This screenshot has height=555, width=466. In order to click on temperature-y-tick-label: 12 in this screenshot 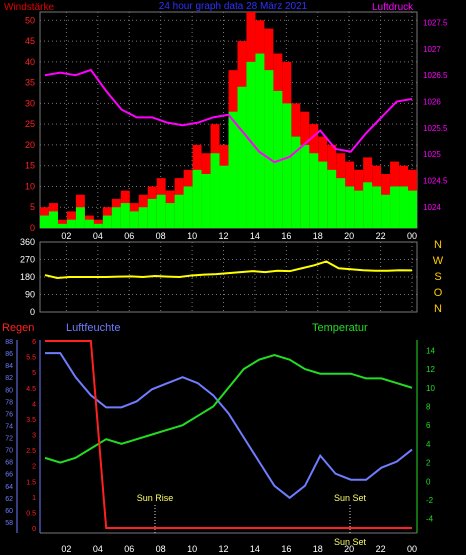, I will do `click(430, 369)`.